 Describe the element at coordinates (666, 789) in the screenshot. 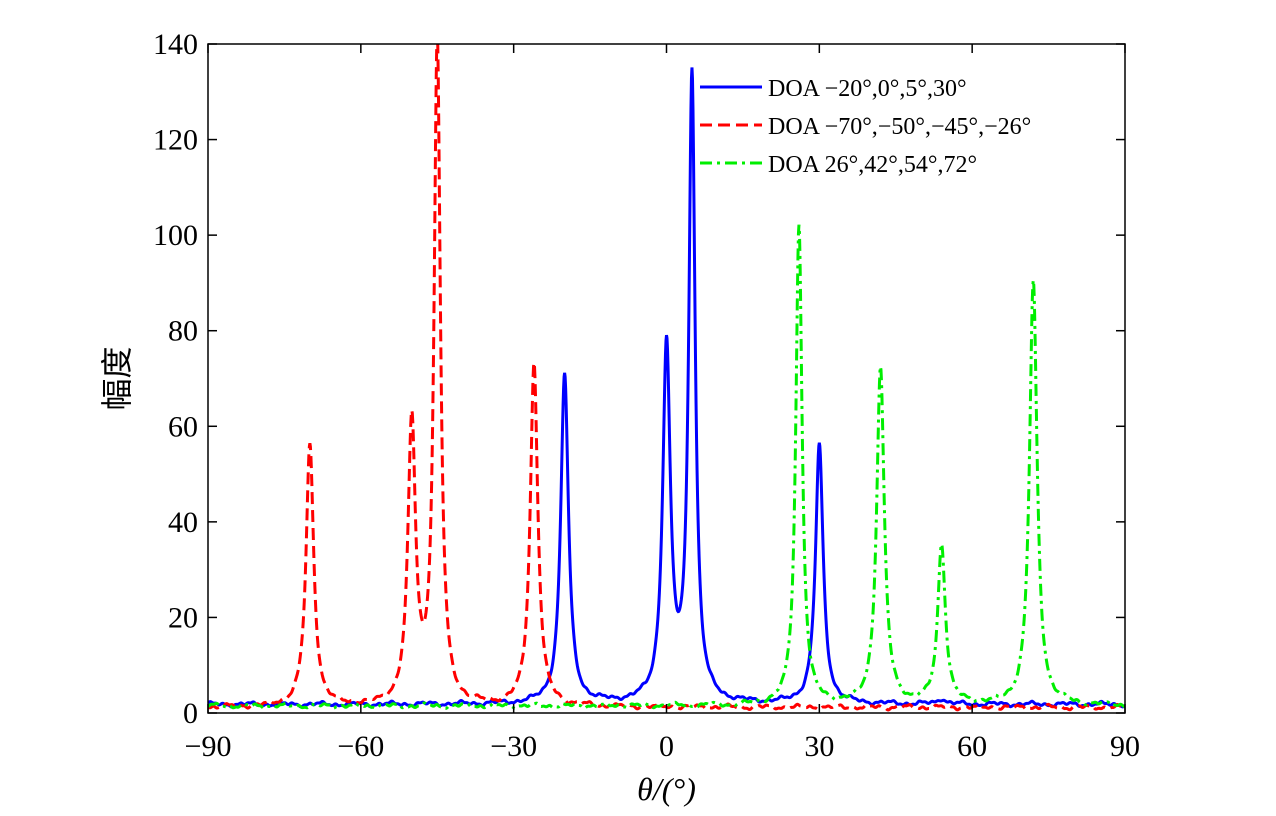

I see `x-axis-title: θ/(°)` at that location.